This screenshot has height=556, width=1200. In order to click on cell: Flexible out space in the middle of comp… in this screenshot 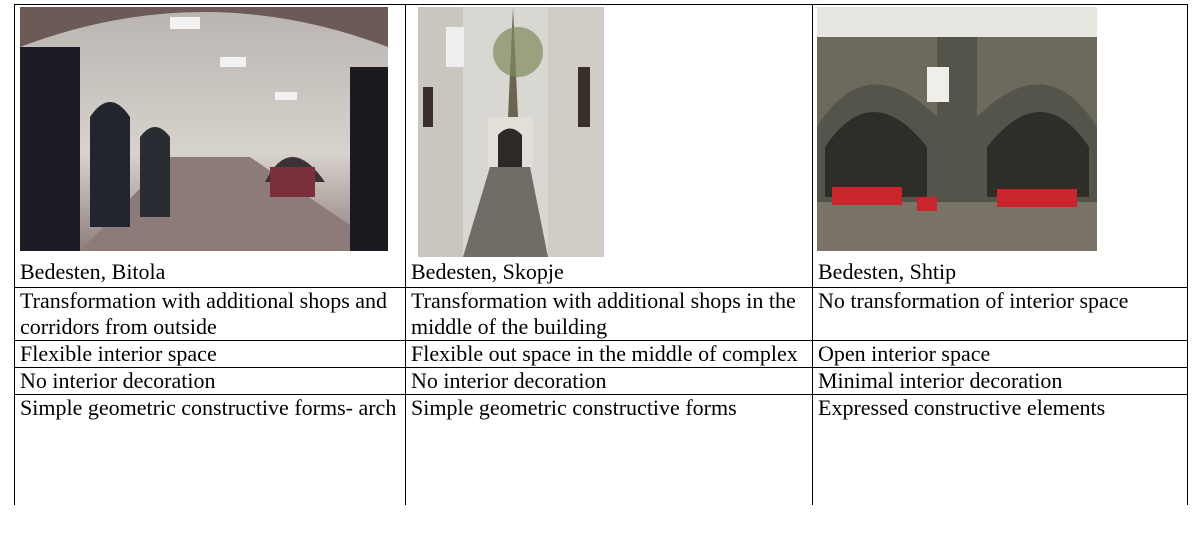, I will do `click(609, 354)`.